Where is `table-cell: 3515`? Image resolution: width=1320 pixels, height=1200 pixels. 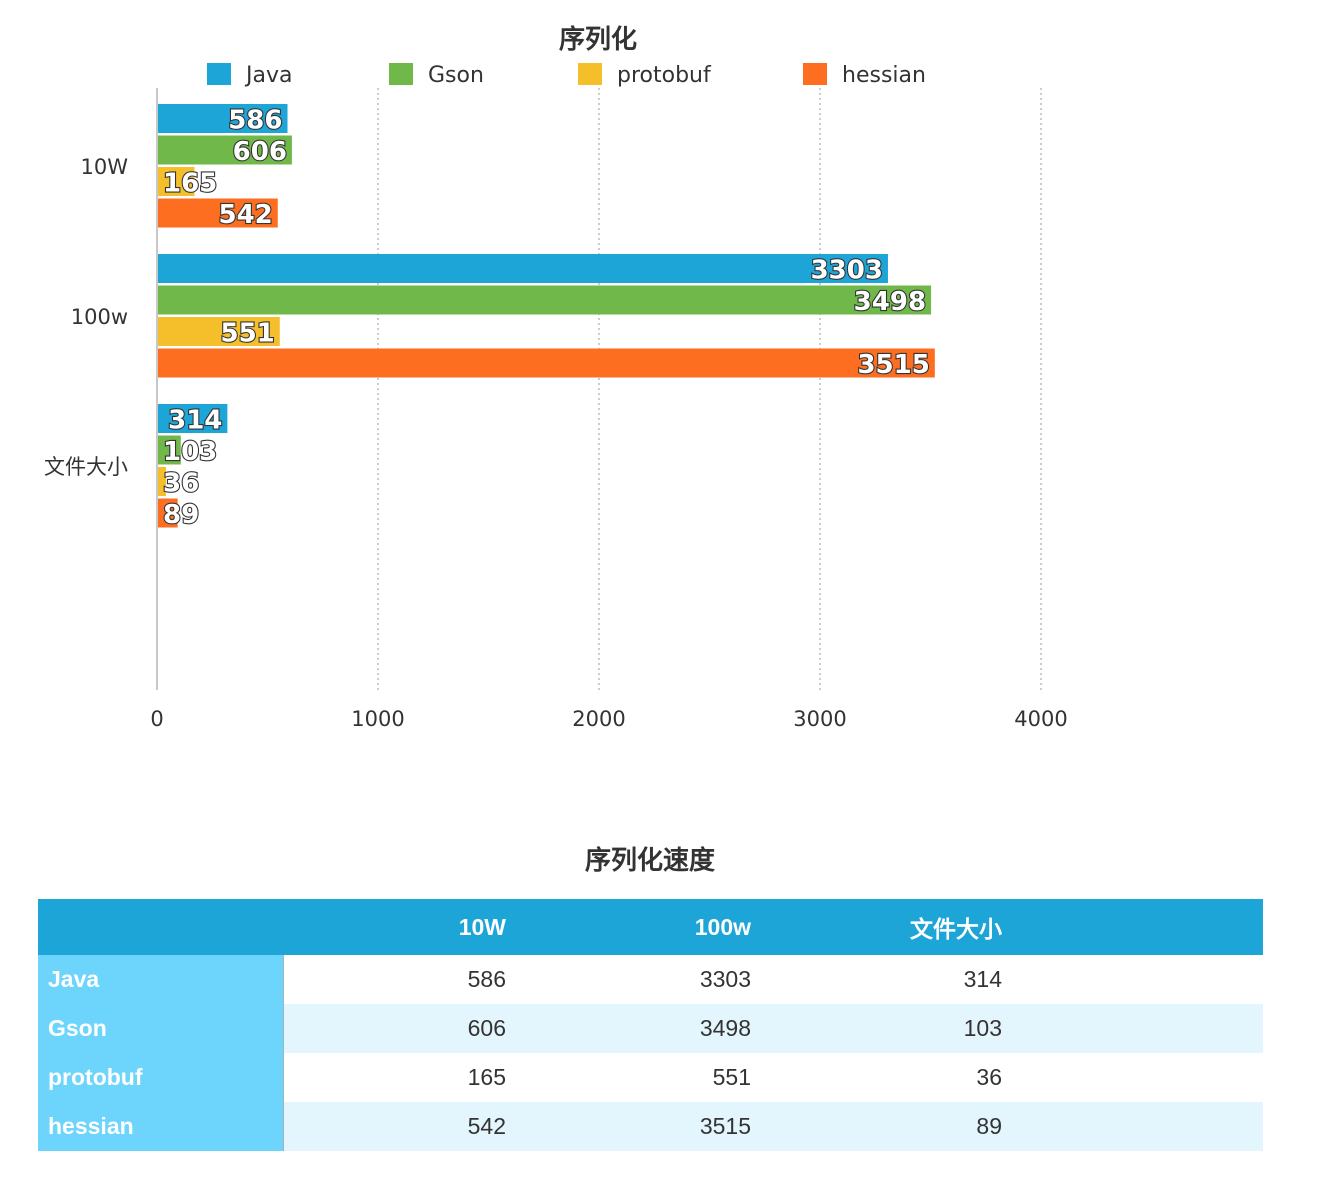
table-cell: 3515 is located at coordinates (725, 1126).